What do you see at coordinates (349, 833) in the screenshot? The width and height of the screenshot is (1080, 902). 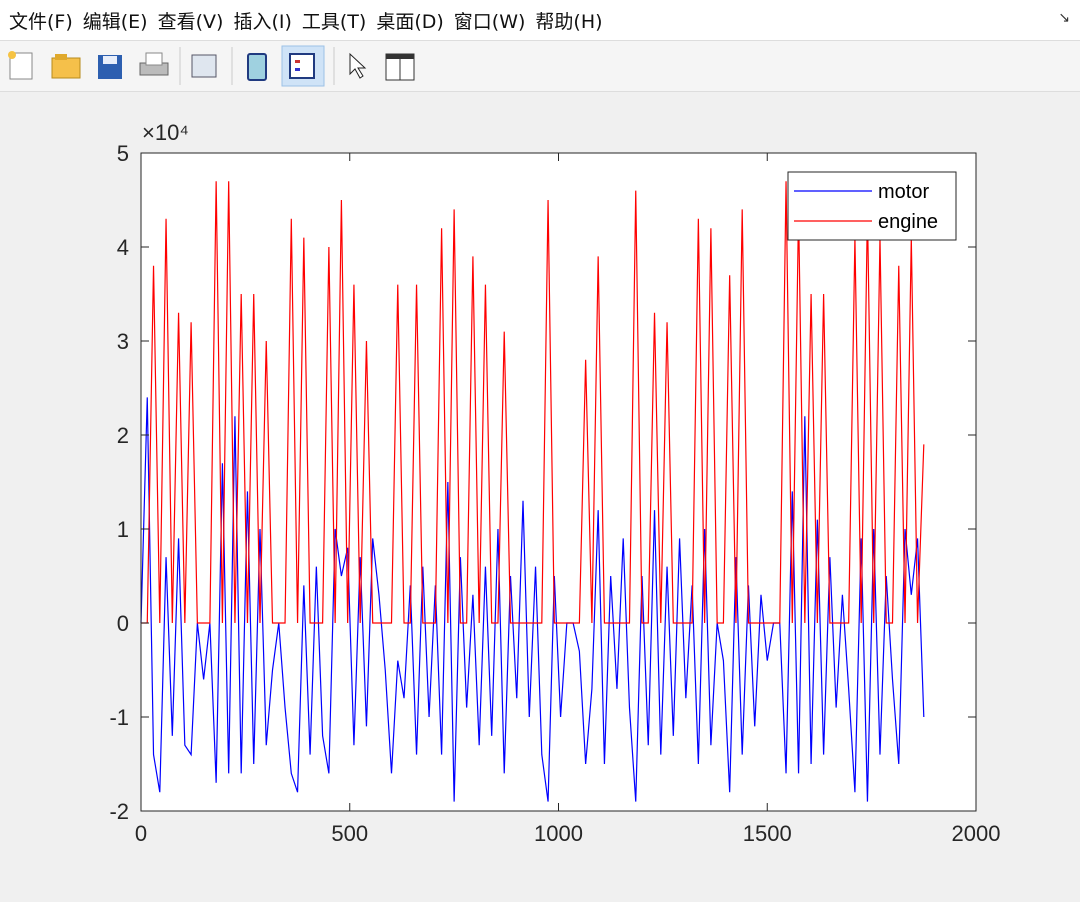 I see `x-tick-label: 500` at bounding box center [349, 833].